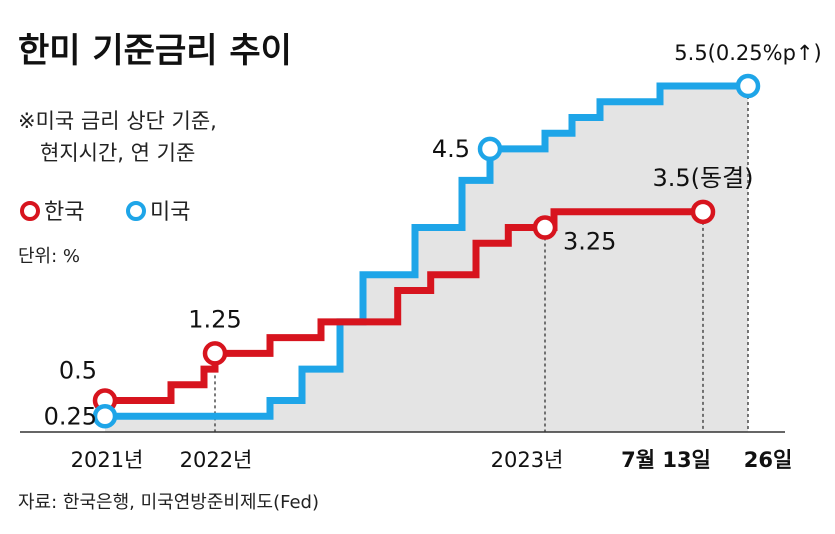  What do you see at coordinates (70, 416) in the screenshot?
I see `label-us-0-25: 0.25` at bounding box center [70, 416].